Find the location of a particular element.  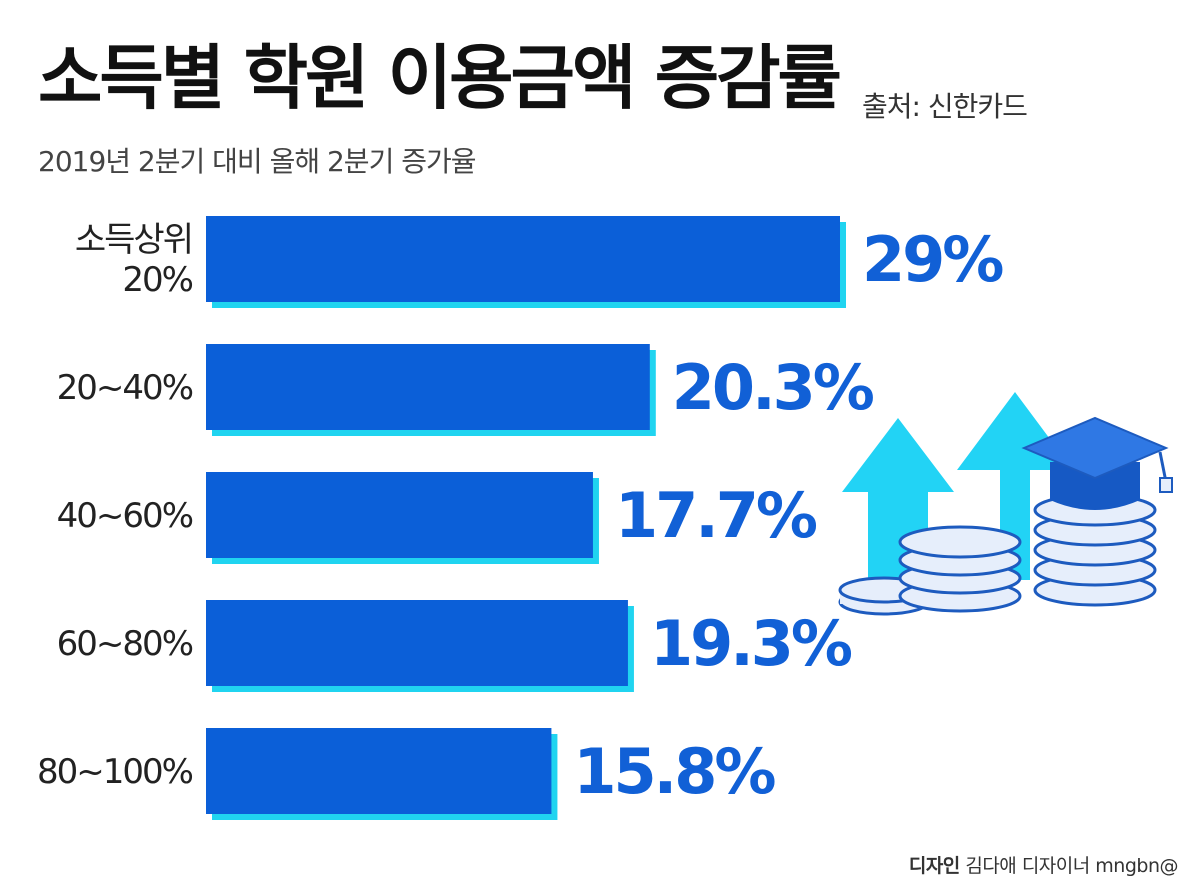

designer-credit: 디자인 김다애 디자이너 mngbn@ is located at coordinates (1043, 866).